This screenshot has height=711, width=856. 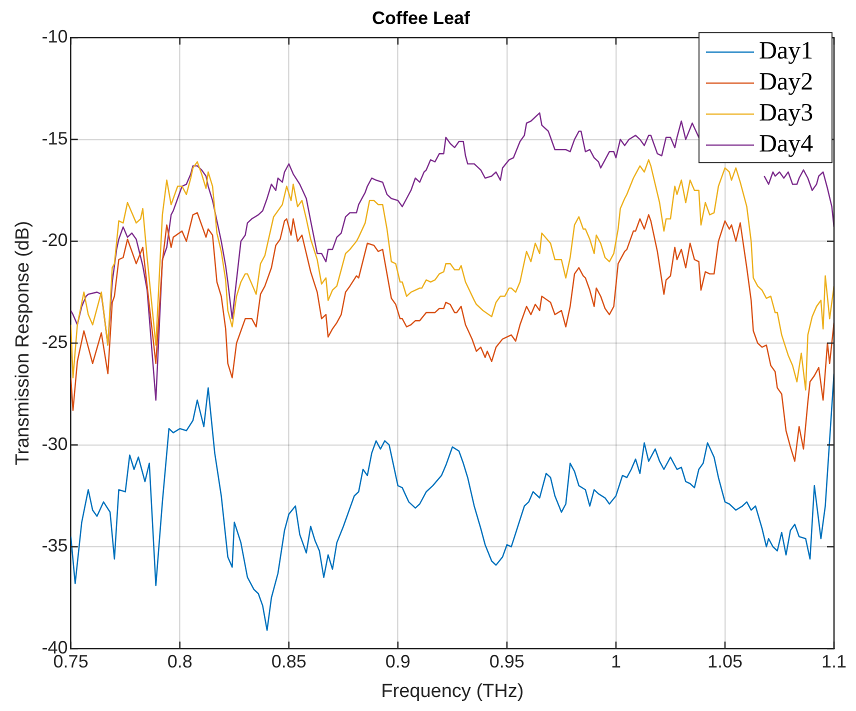 What do you see at coordinates (55, 444) in the screenshot?
I see `y-tick-label: -30` at bounding box center [55, 444].